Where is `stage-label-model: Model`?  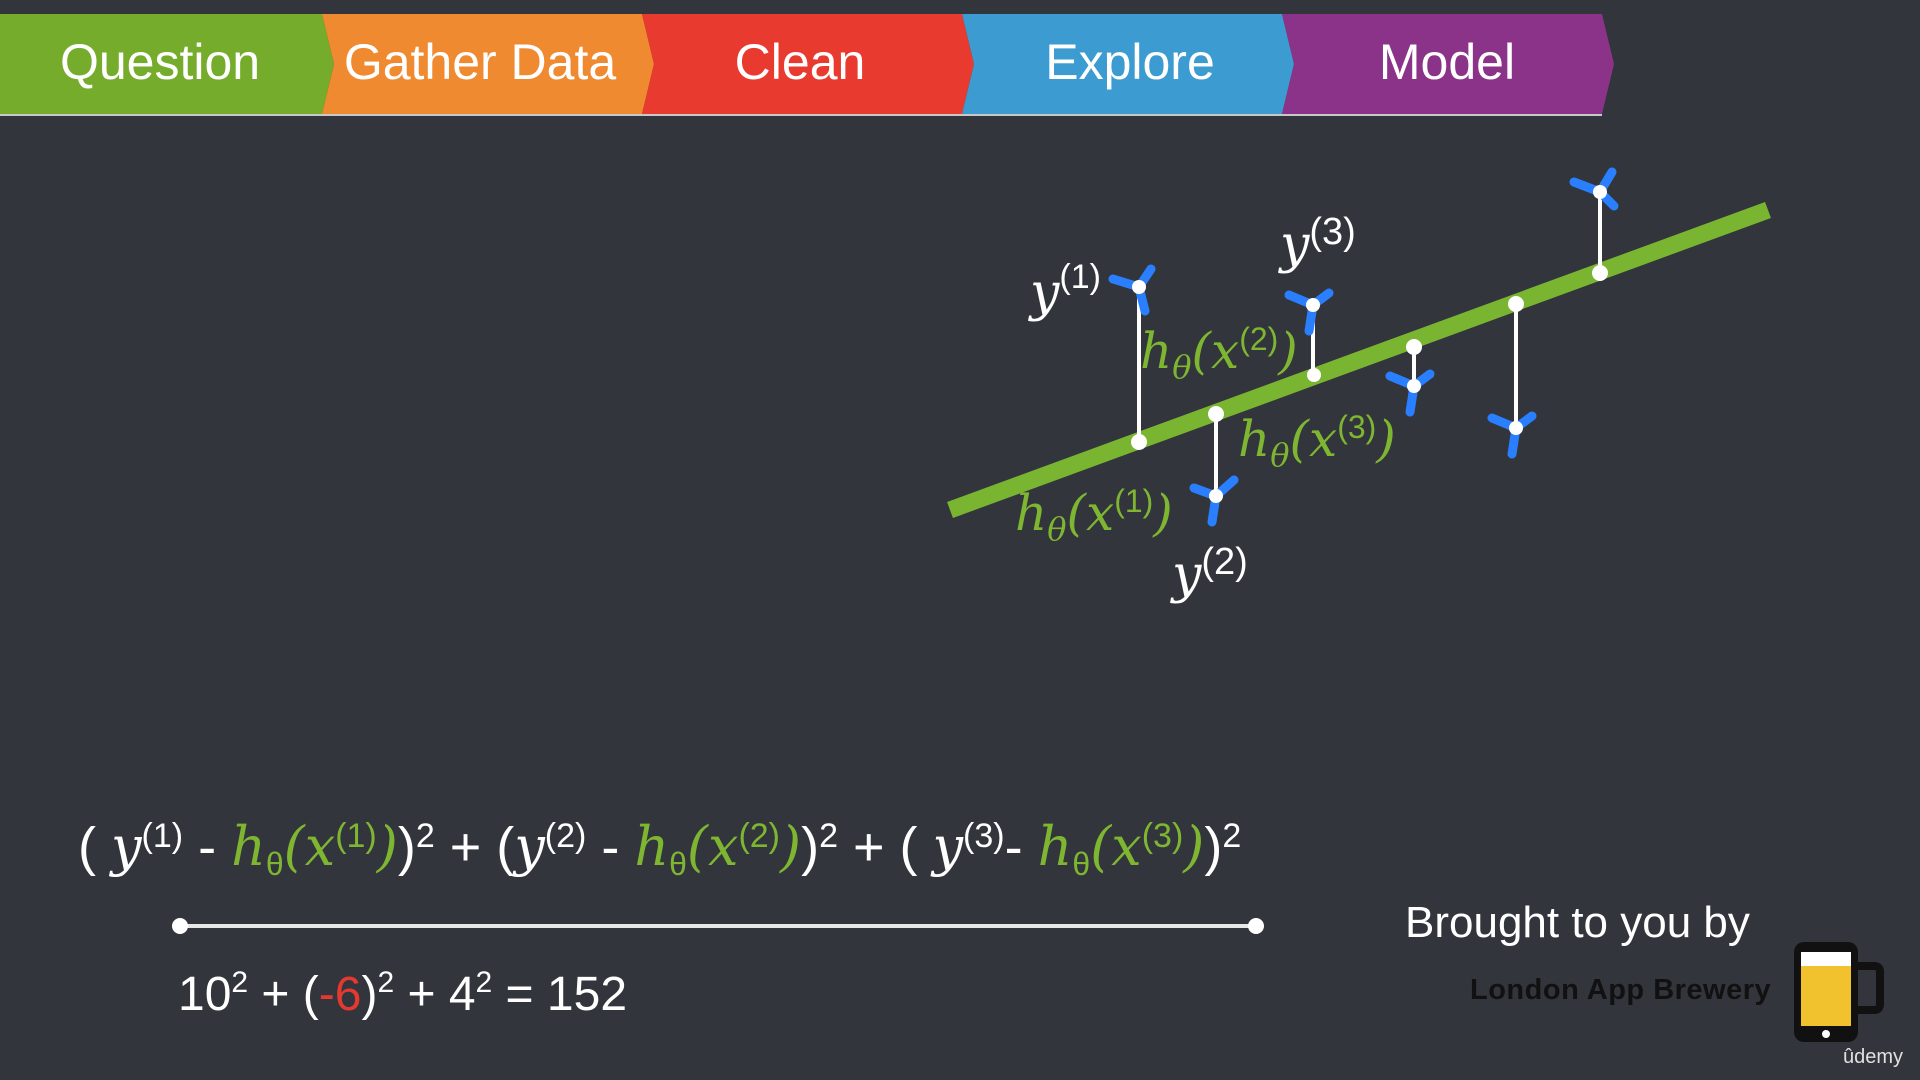
stage-label-model: Model is located at coordinates (1447, 62).